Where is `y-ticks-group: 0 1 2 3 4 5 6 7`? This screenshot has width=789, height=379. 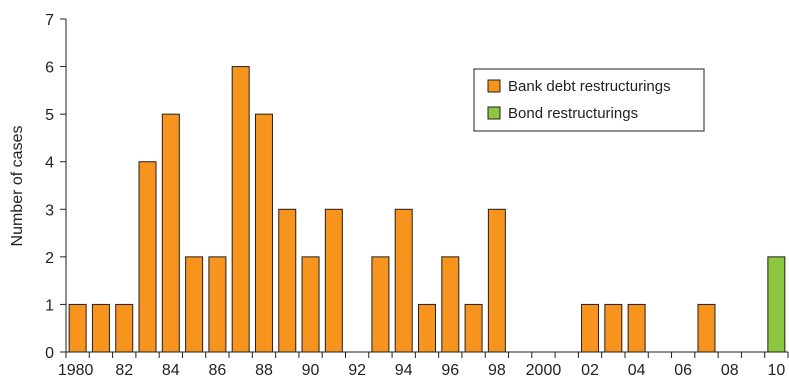 y-ticks-group: 0 1 2 3 4 5 6 7 is located at coordinates (55, 187).